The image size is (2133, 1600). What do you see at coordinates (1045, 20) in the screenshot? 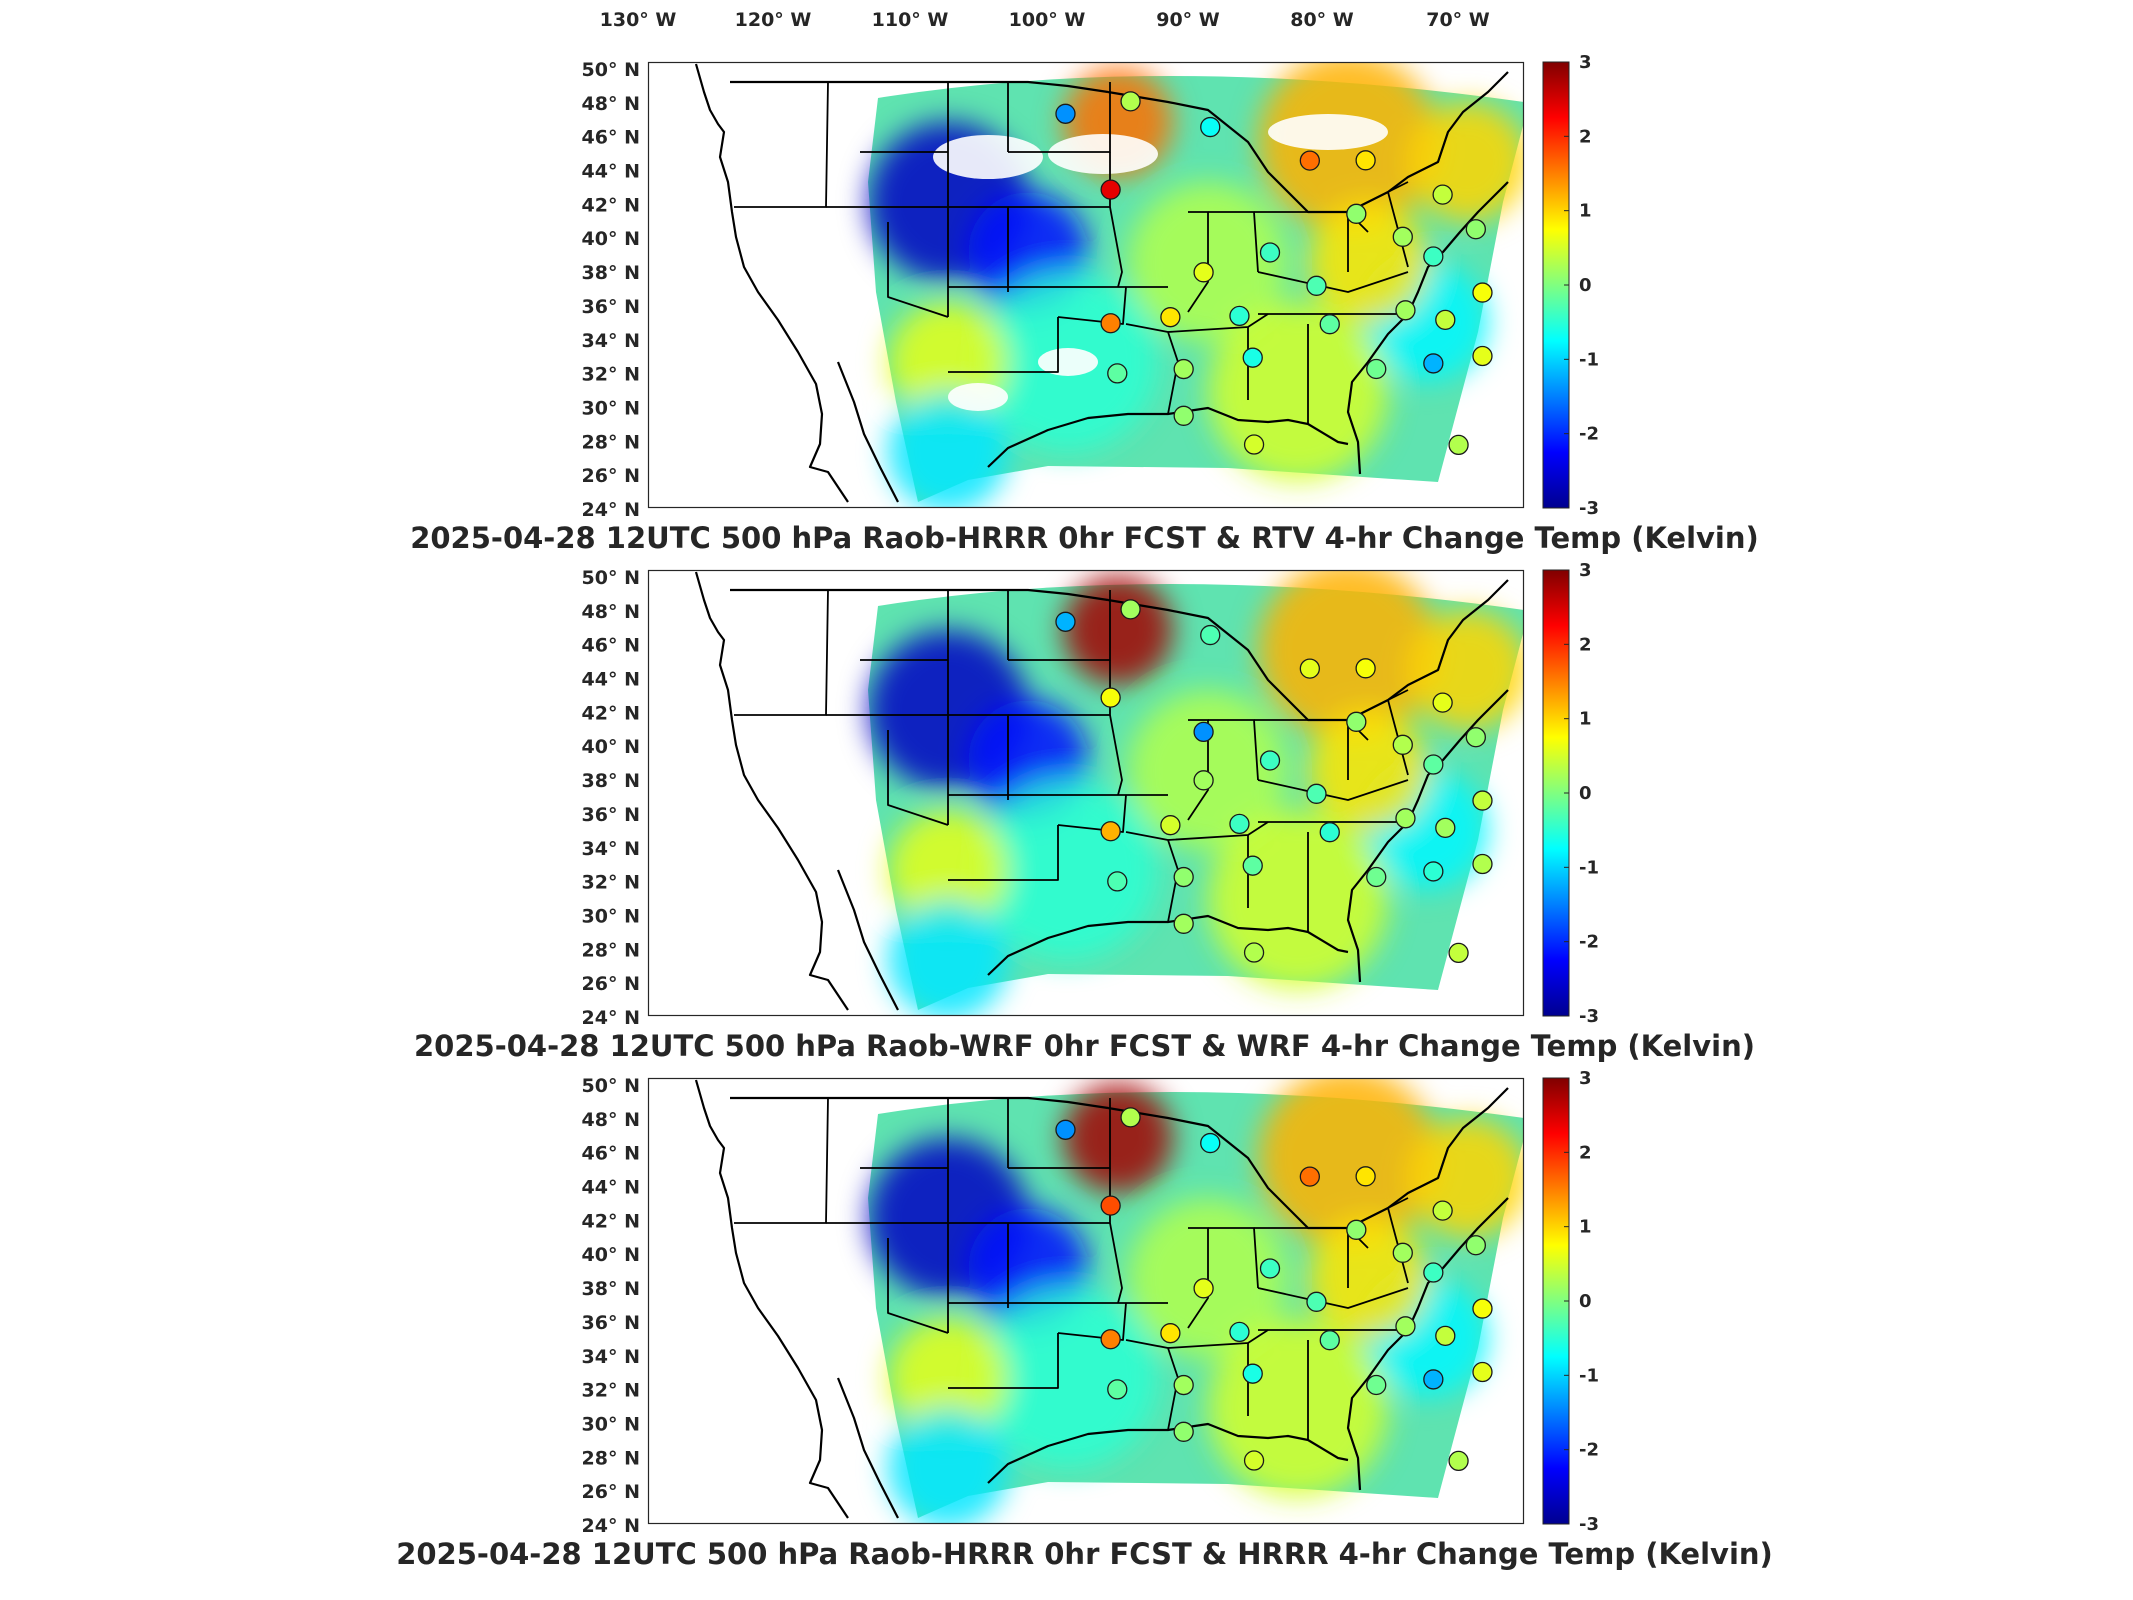
I see `longitude-axis-labels: 130° W 120° W 110° W 100° W 90° W 80° W 70° W` at bounding box center [1045, 20].